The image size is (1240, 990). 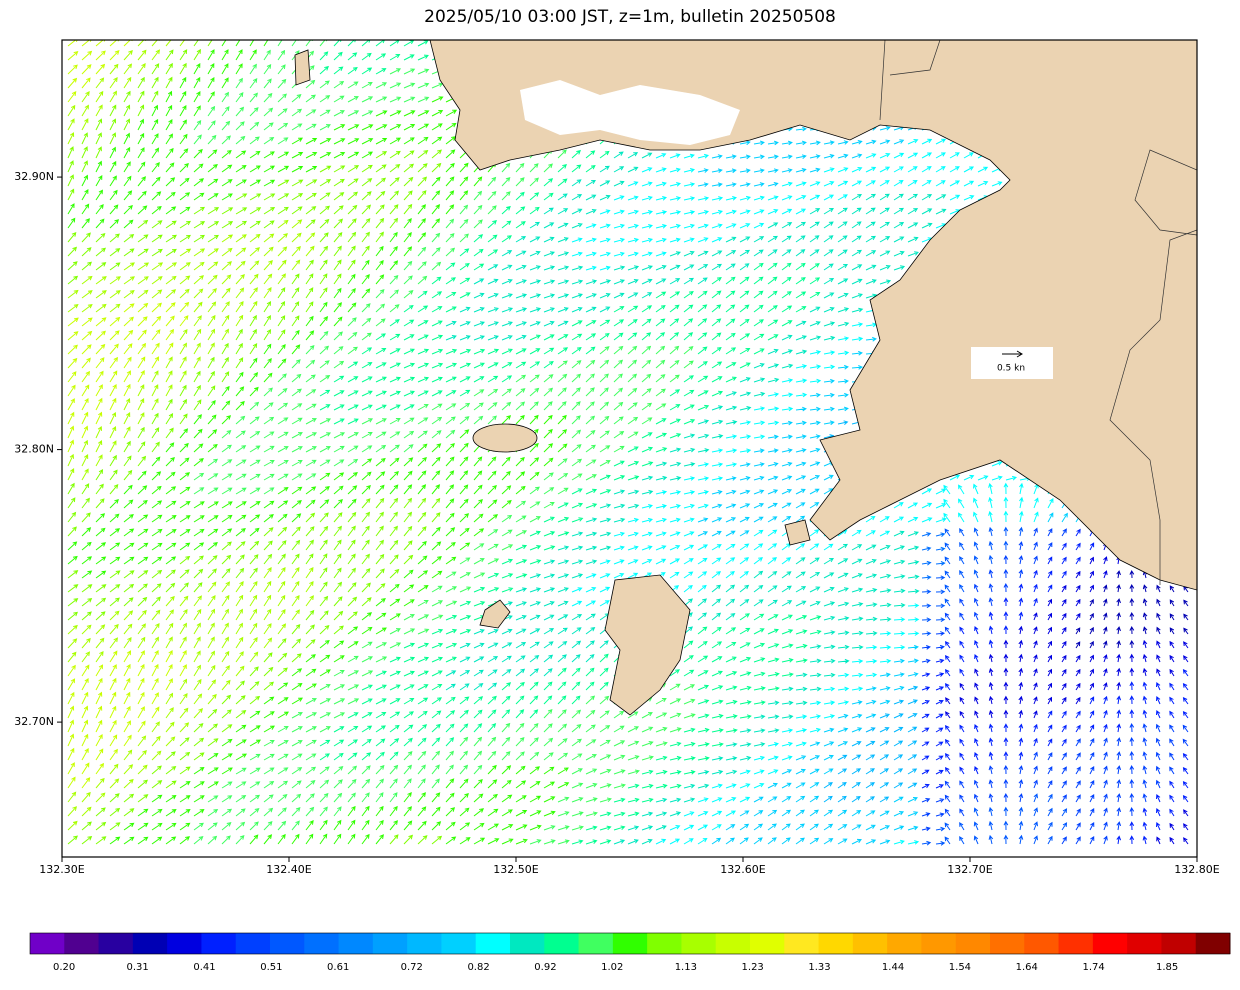 What do you see at coordinates (61, 869) in the screenshot?
I see `x-tick-label: 132.30E` at bounding box center [61, 869].